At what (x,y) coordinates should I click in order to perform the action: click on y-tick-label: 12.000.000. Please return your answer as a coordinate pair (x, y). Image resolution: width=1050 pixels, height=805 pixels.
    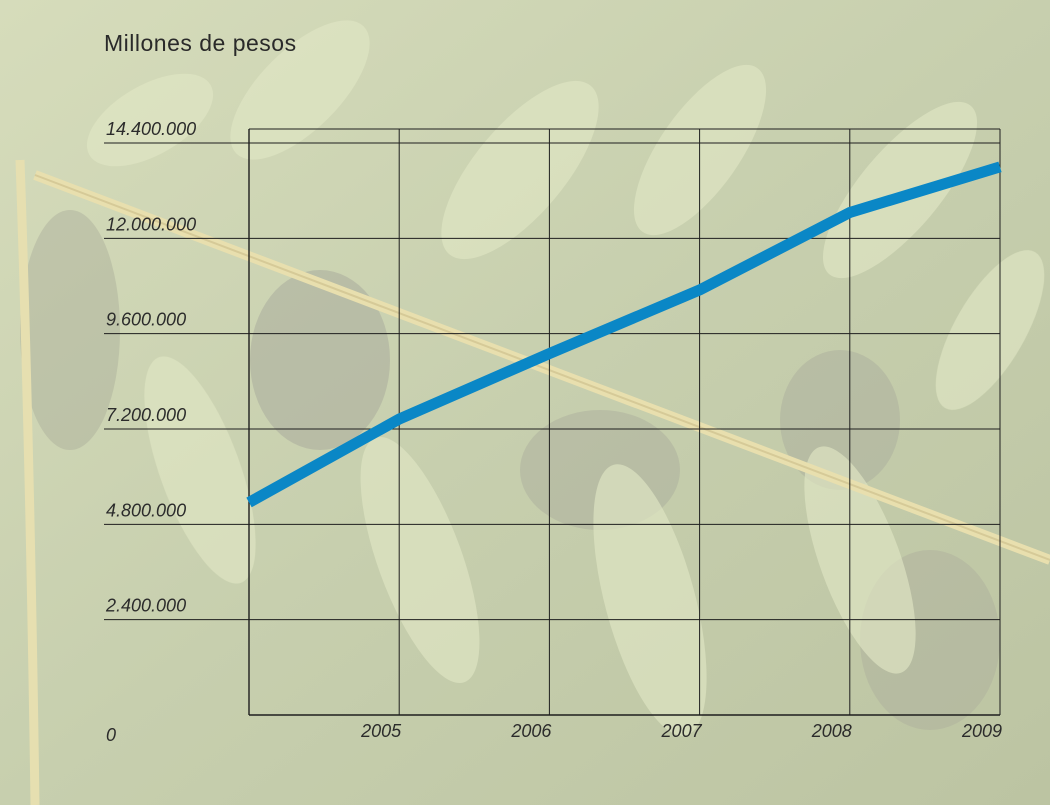
    Looking at the image, I should click on (151, 224).